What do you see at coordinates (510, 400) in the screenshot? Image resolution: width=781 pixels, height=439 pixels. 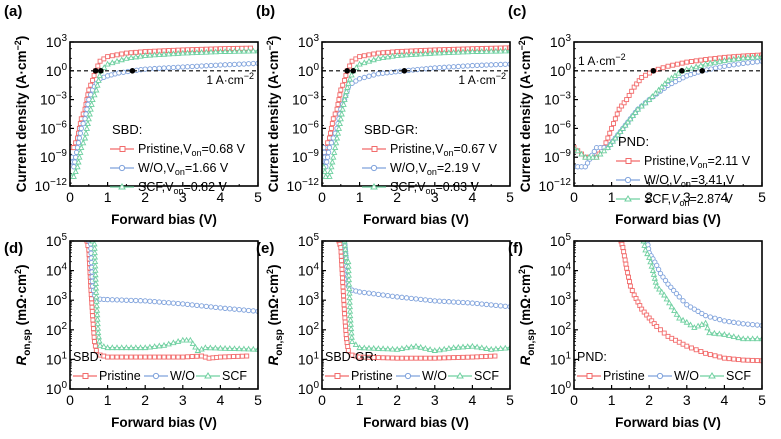 I see `x-tick-label: 5` at bounding box center [510, 400].